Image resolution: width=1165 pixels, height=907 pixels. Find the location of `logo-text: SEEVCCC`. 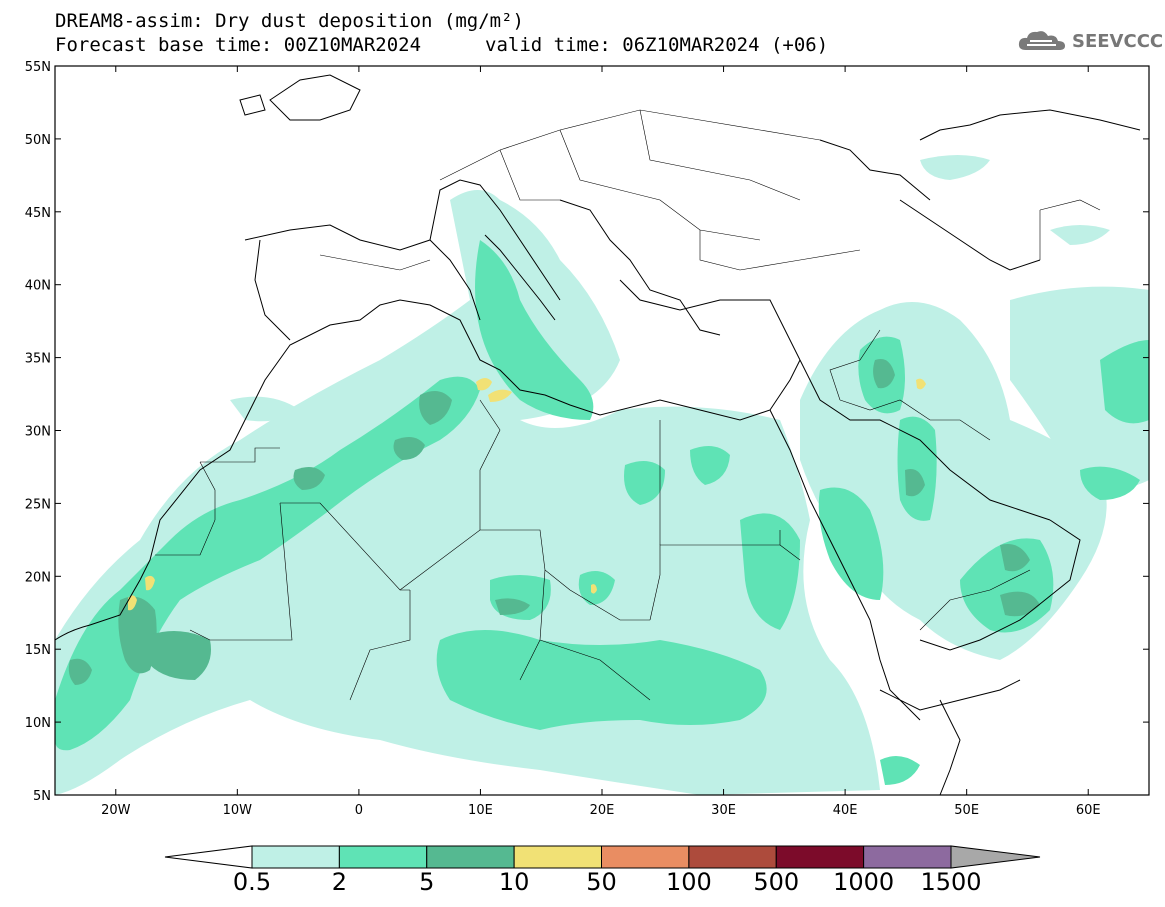

logo-text: SEEVCCC is located at coordinates (1118, 41).